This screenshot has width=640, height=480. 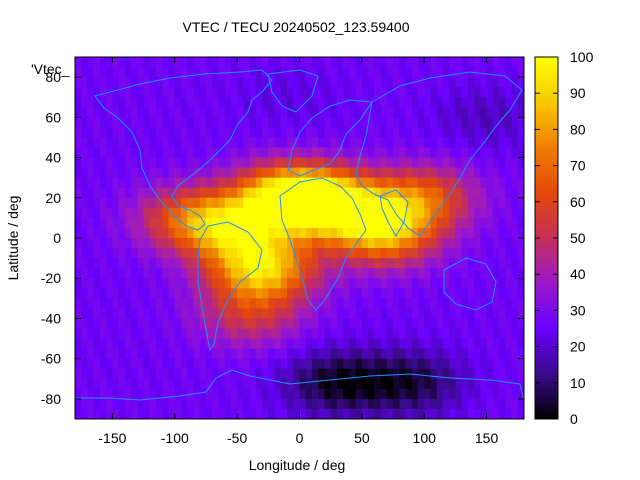 I want to click on coastline-australia, so click(x=470, y=284).